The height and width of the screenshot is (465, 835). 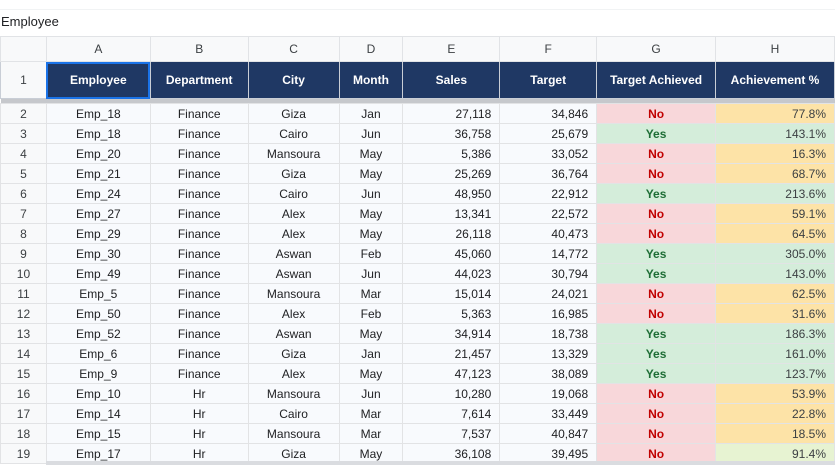 What do you see at coordinates (23, 453) in the screenshot?
I see `row-number: 19` at bounding box center [23, 453].